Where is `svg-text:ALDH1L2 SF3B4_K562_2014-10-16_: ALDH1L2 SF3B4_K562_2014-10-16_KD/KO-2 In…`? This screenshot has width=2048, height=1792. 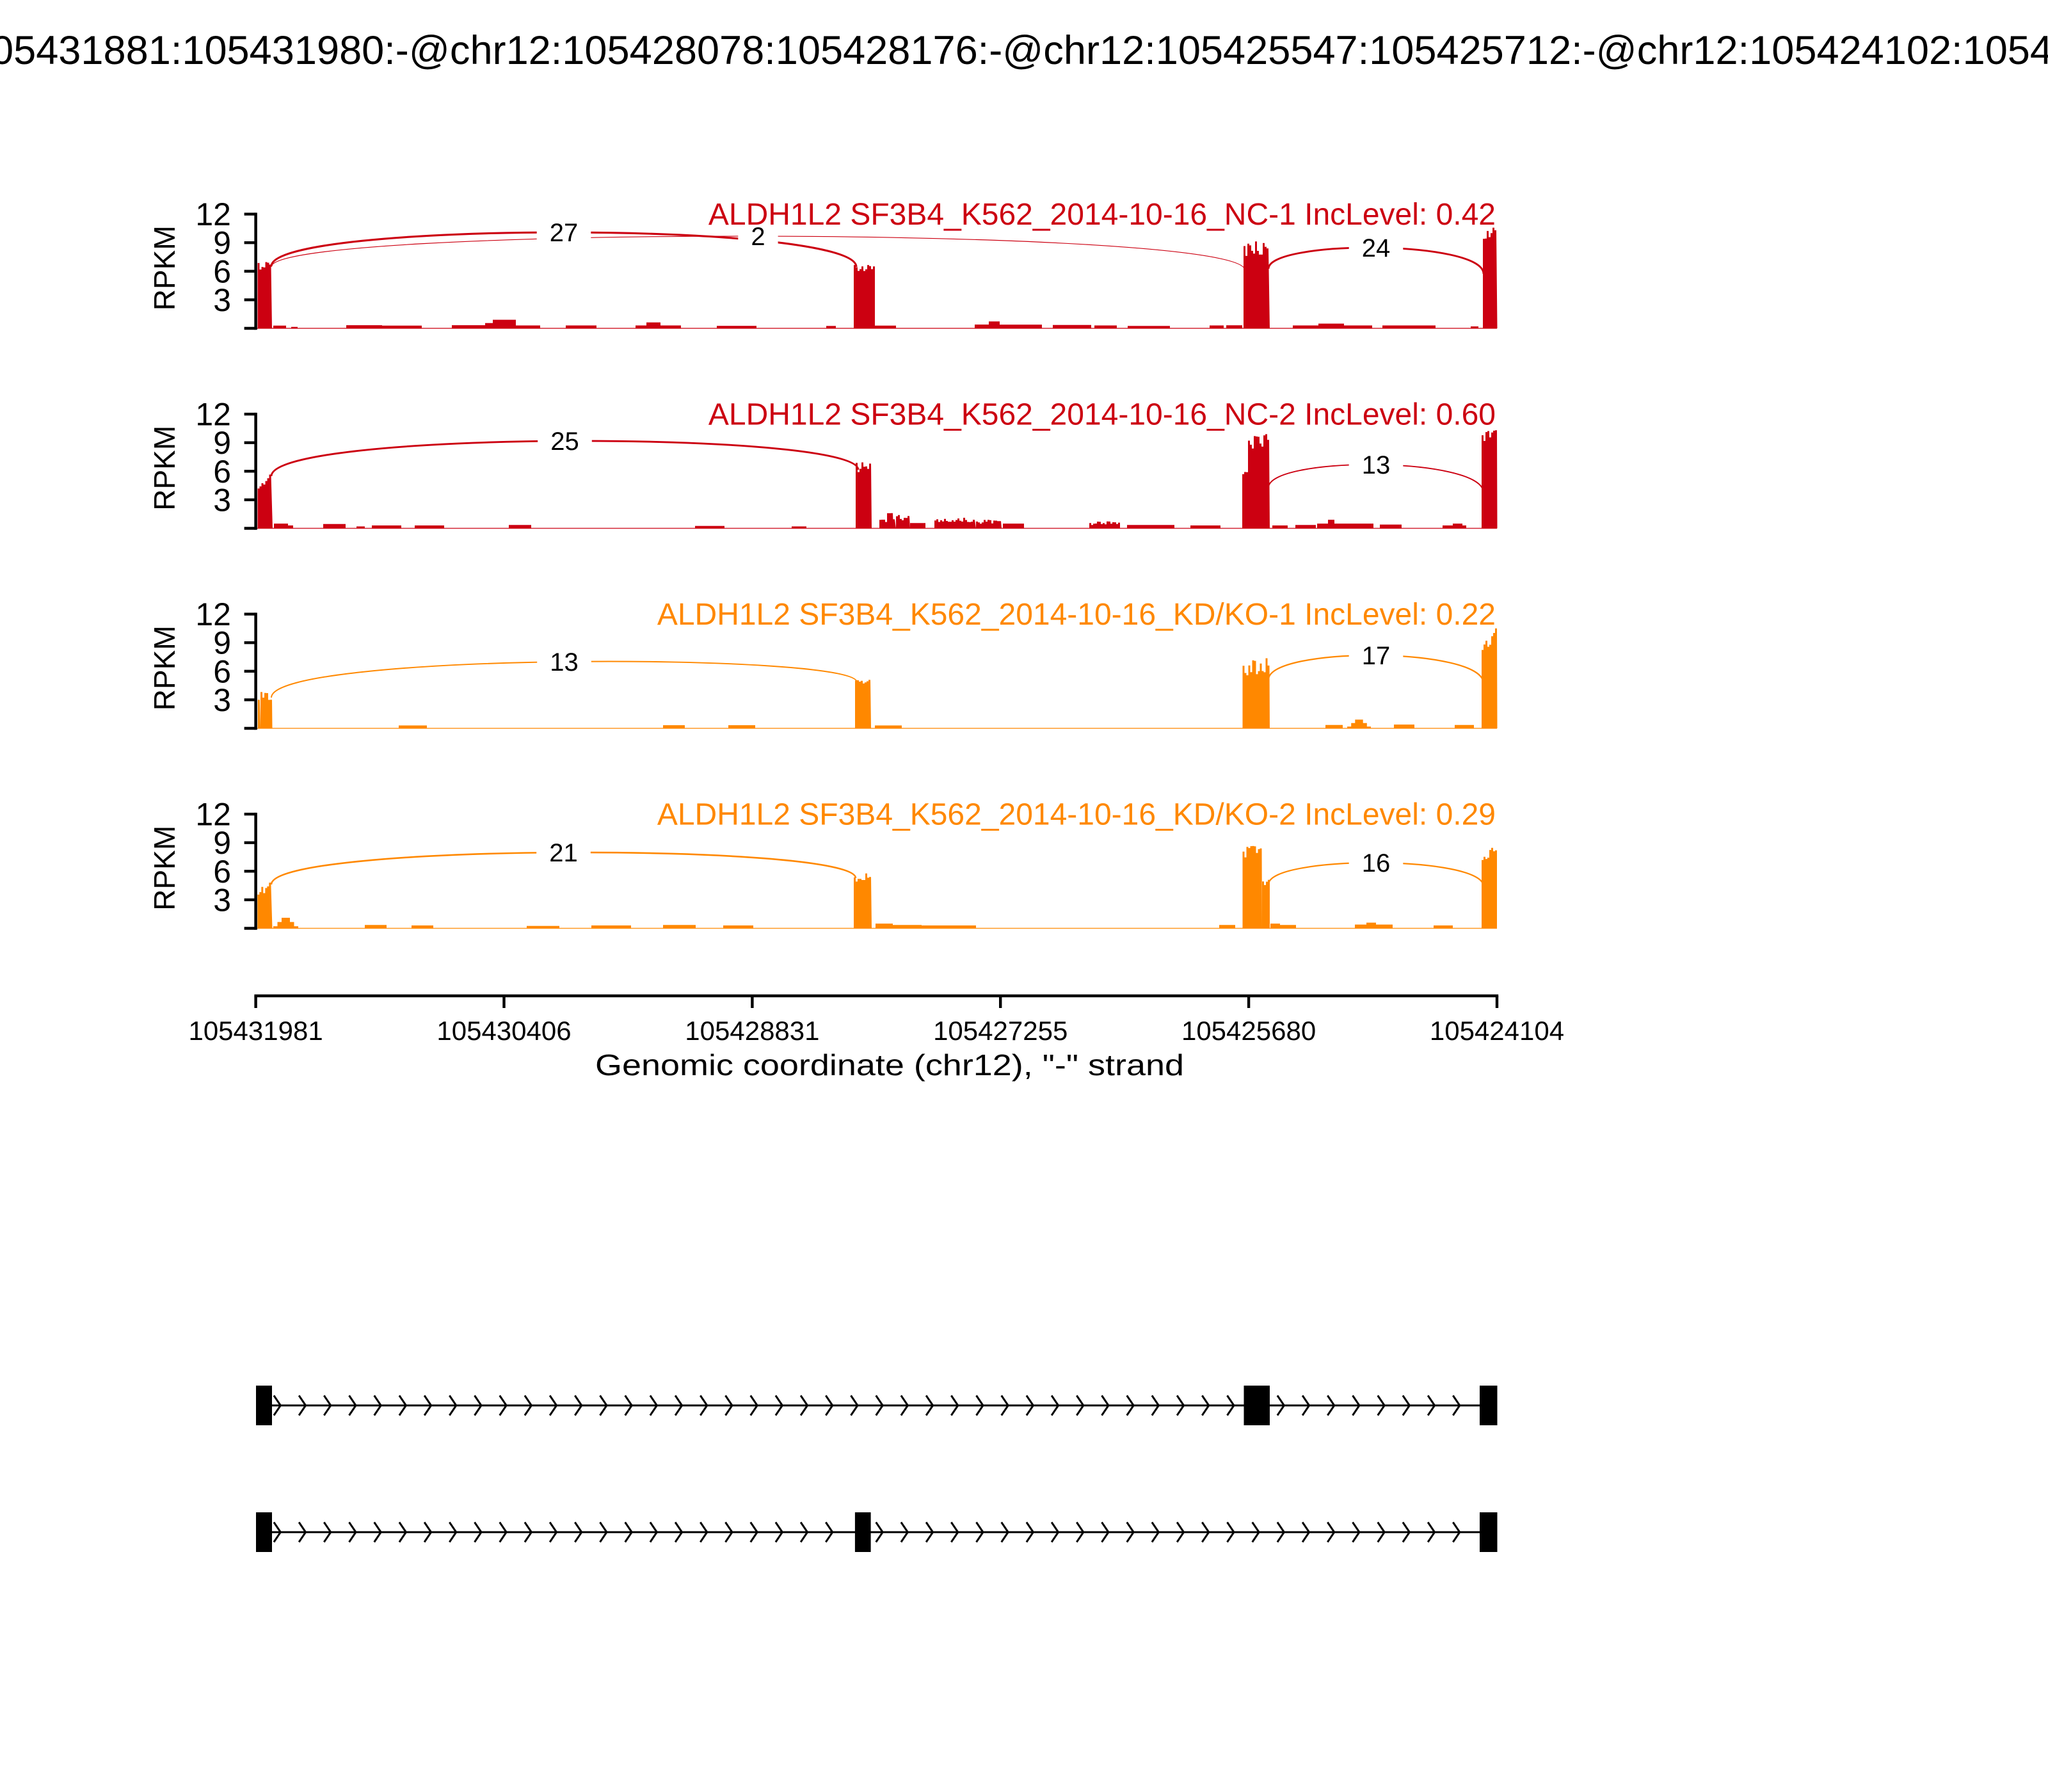
svg-text:ALDH1L2 SF3B4_K562_2014-10-16_: ALDH1L2 SF3B4_K562_2014-10-16_KD/KO-2 In… is located at coordinates (1076, 815).